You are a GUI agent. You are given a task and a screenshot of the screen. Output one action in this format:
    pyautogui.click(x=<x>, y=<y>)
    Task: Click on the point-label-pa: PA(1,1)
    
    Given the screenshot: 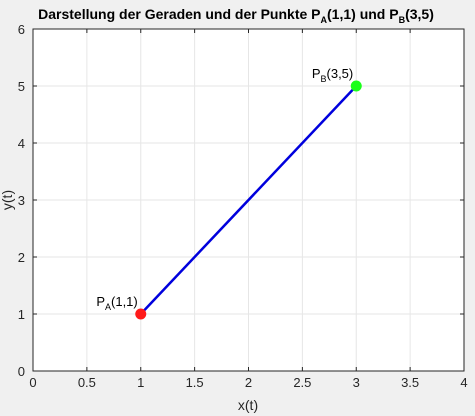 What is the action you would take?
    pyautogui.click(x=116, y=303)
    